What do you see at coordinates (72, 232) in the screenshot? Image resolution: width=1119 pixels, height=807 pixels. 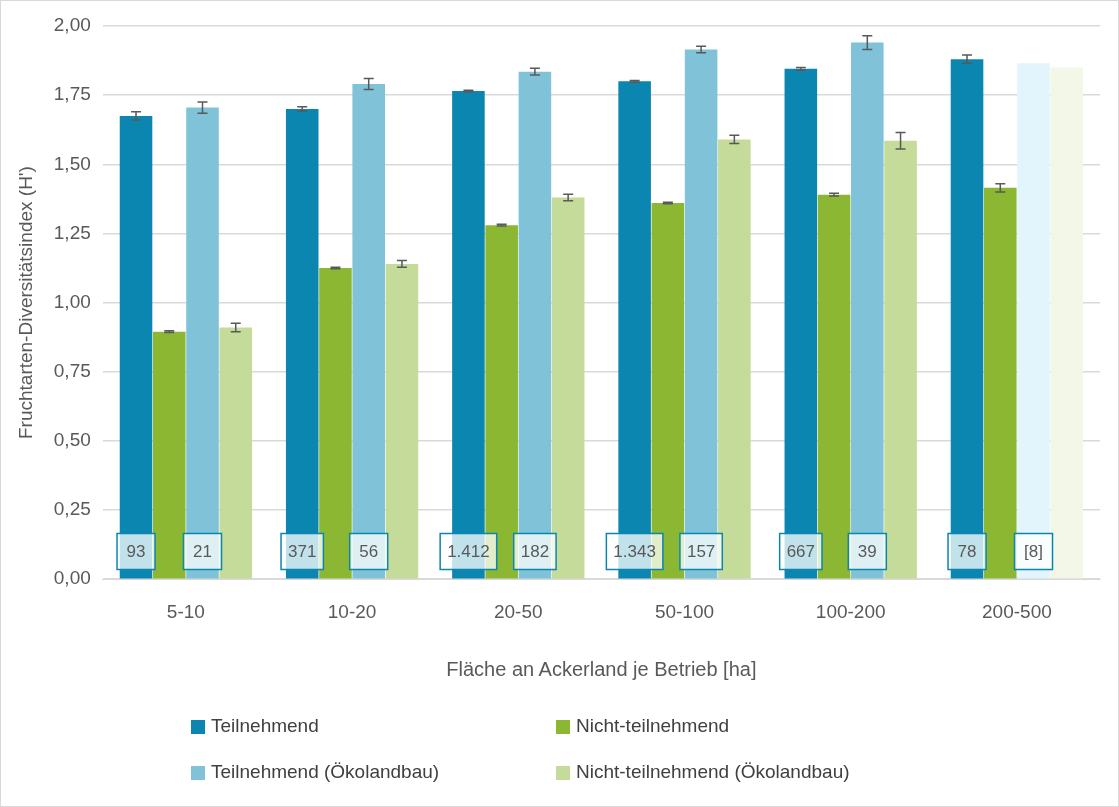 I see `y-tick-label: 1,25` at bounding box center [72, 232].